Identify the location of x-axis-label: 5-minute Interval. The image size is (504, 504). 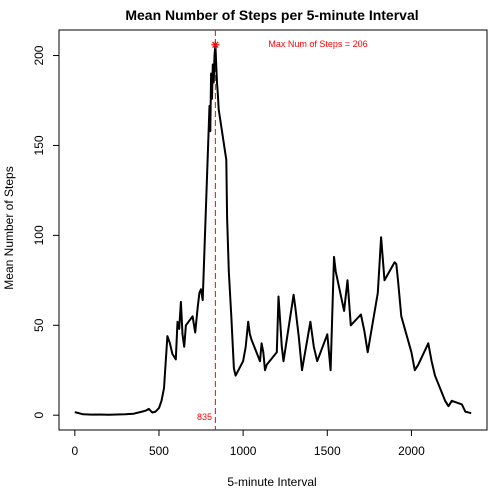
(271, 482).